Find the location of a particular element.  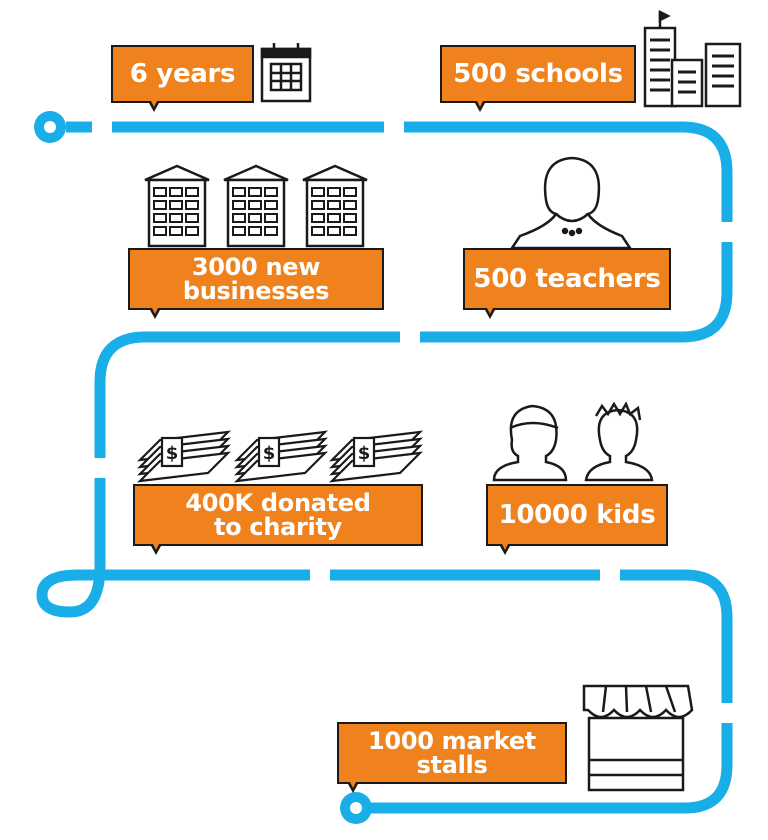

milestone-label: 1000 market stalls is located at coordinates (452, 753).